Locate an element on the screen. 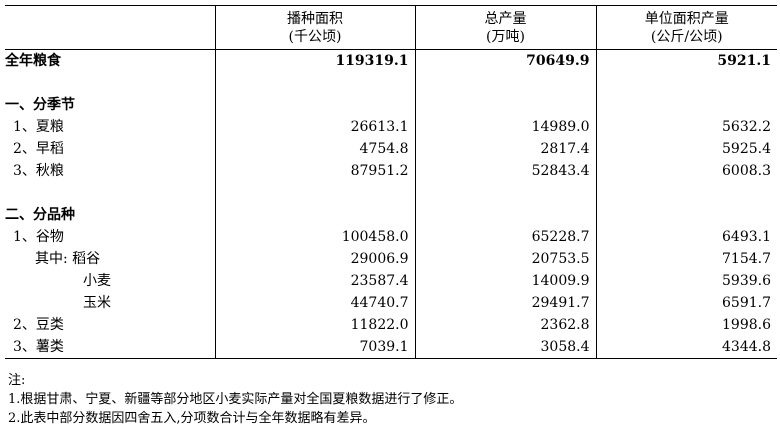 This screenshot has height=429, width=780. output-cell: 14009.9 is located at coordinates (505, 281).